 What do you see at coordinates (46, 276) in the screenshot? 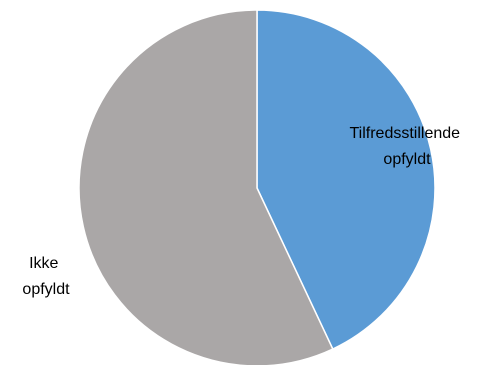
I see `slice-label-ikke-opfyldt: Ikke opfyldt` at bounding box center [46, 276].